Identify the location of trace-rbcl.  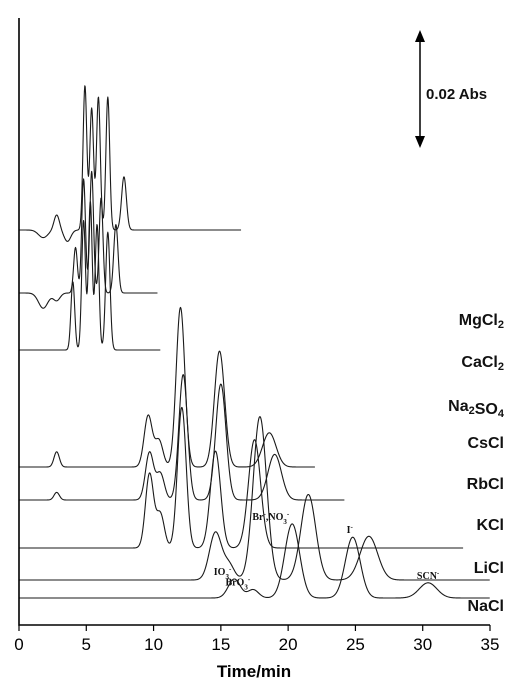
(181, 437).